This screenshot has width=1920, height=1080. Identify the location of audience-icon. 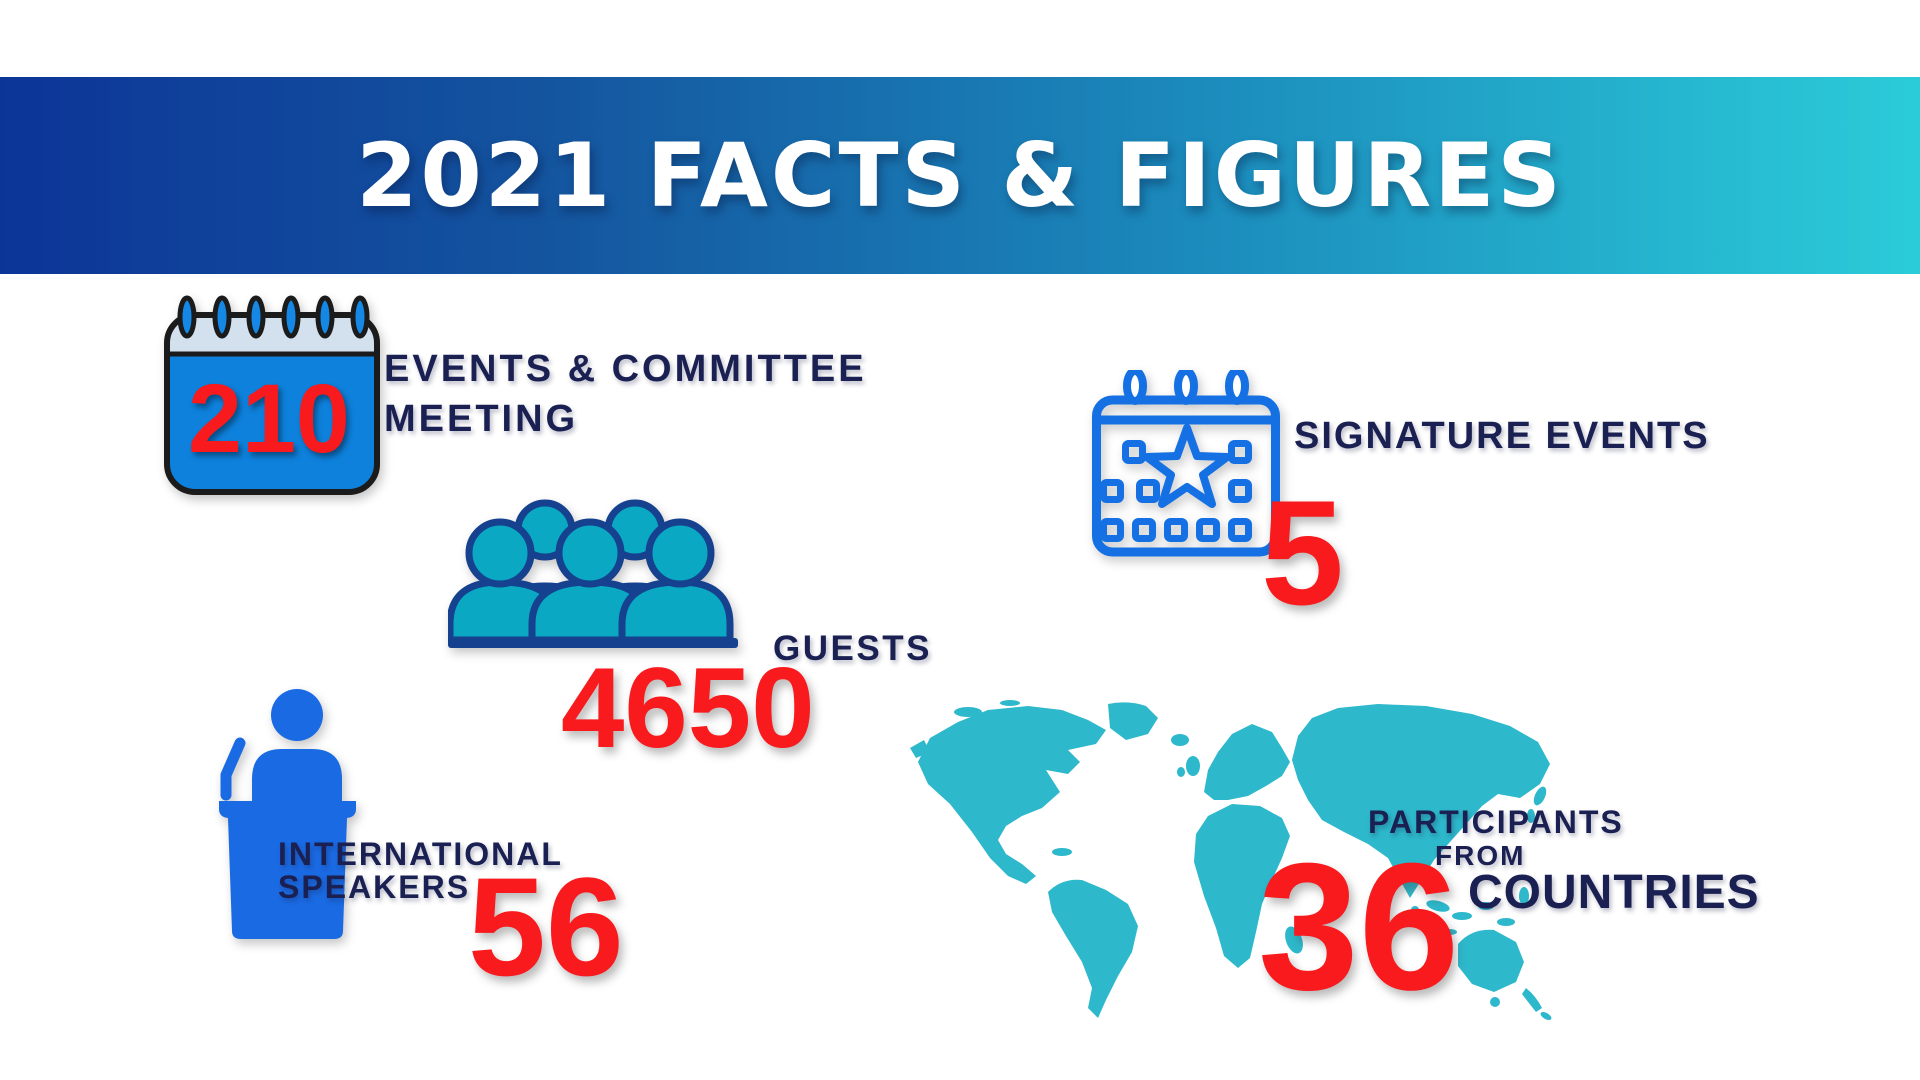
(593, 573).